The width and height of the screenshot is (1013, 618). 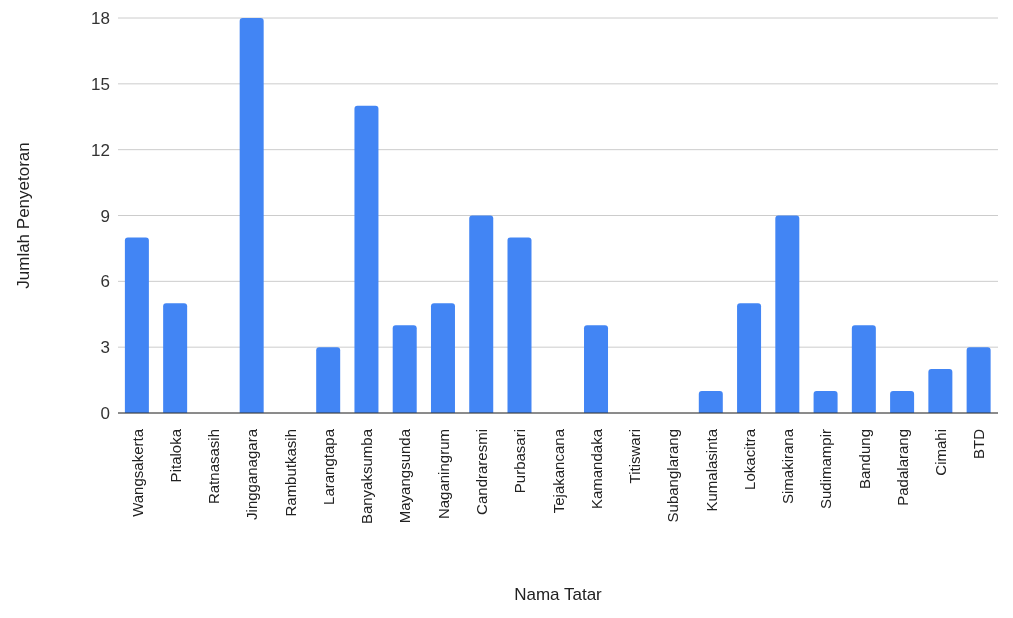 I want to click on x-tick-label: Subanglarang, so click(x=673, y=476).